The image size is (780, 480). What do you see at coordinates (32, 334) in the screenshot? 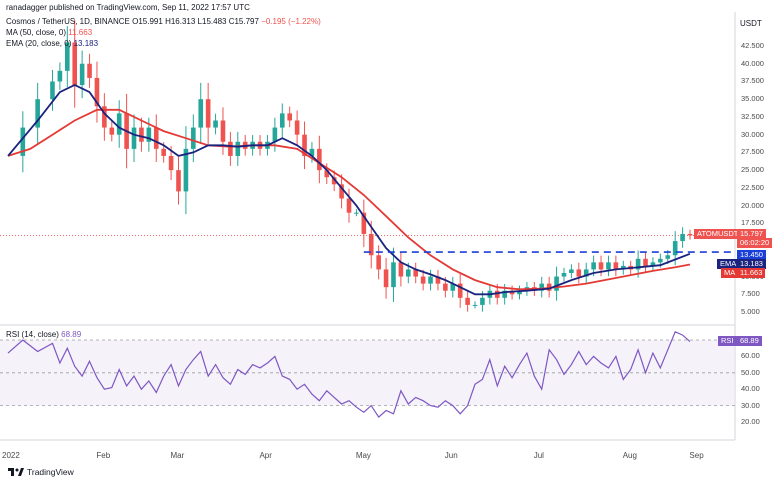
I see `rsi-legend-label: RSI (14, close)` at bounding box center [32, 334].